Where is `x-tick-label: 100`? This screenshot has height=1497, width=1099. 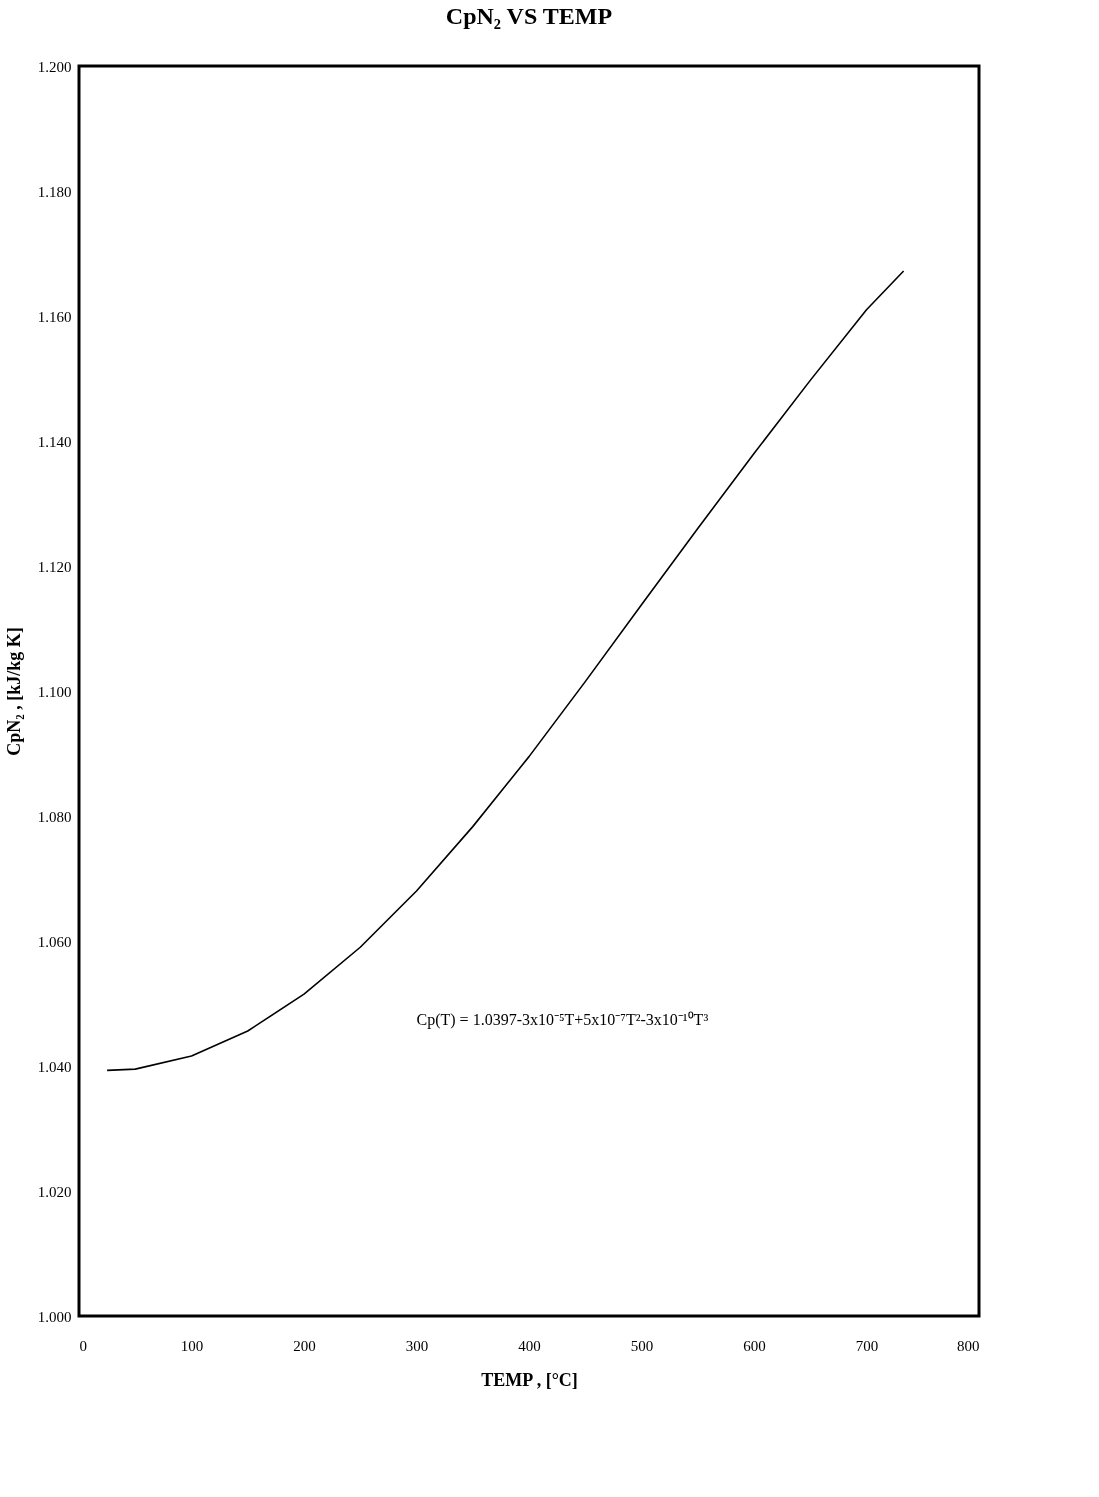
x-tick-label: 100 is located at coordinates (192, 1345).